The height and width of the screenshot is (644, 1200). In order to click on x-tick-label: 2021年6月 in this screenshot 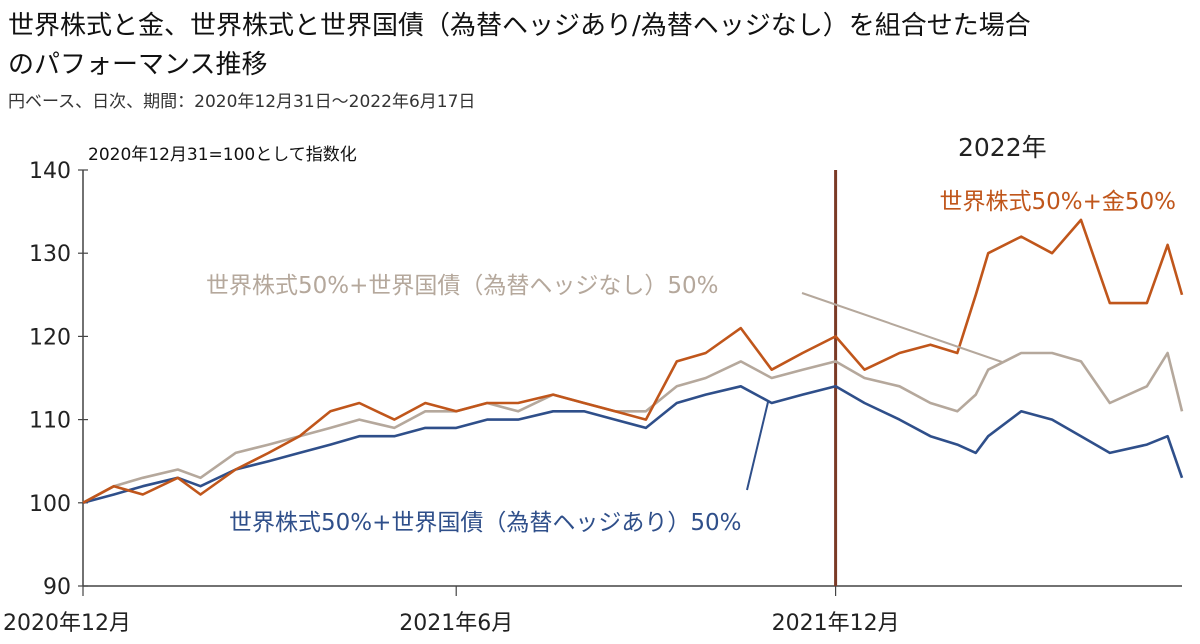, I will do `click(456, 623)`.